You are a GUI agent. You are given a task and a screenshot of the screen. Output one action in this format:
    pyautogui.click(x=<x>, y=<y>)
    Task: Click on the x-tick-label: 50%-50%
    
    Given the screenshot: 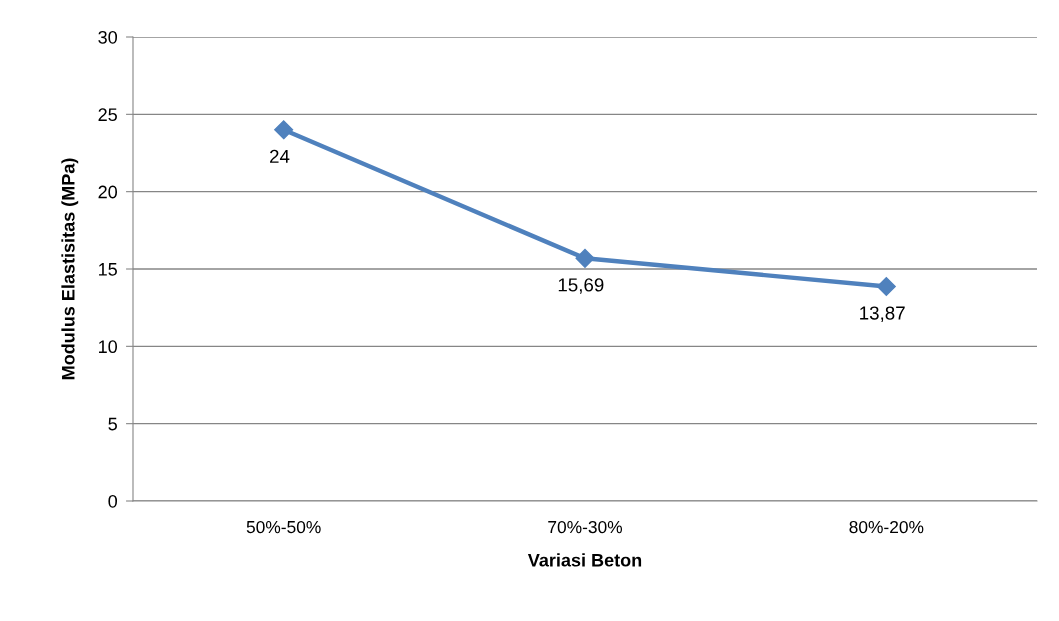 What is the action you would take?
    pyautogui.click(x=283, y=527)
    